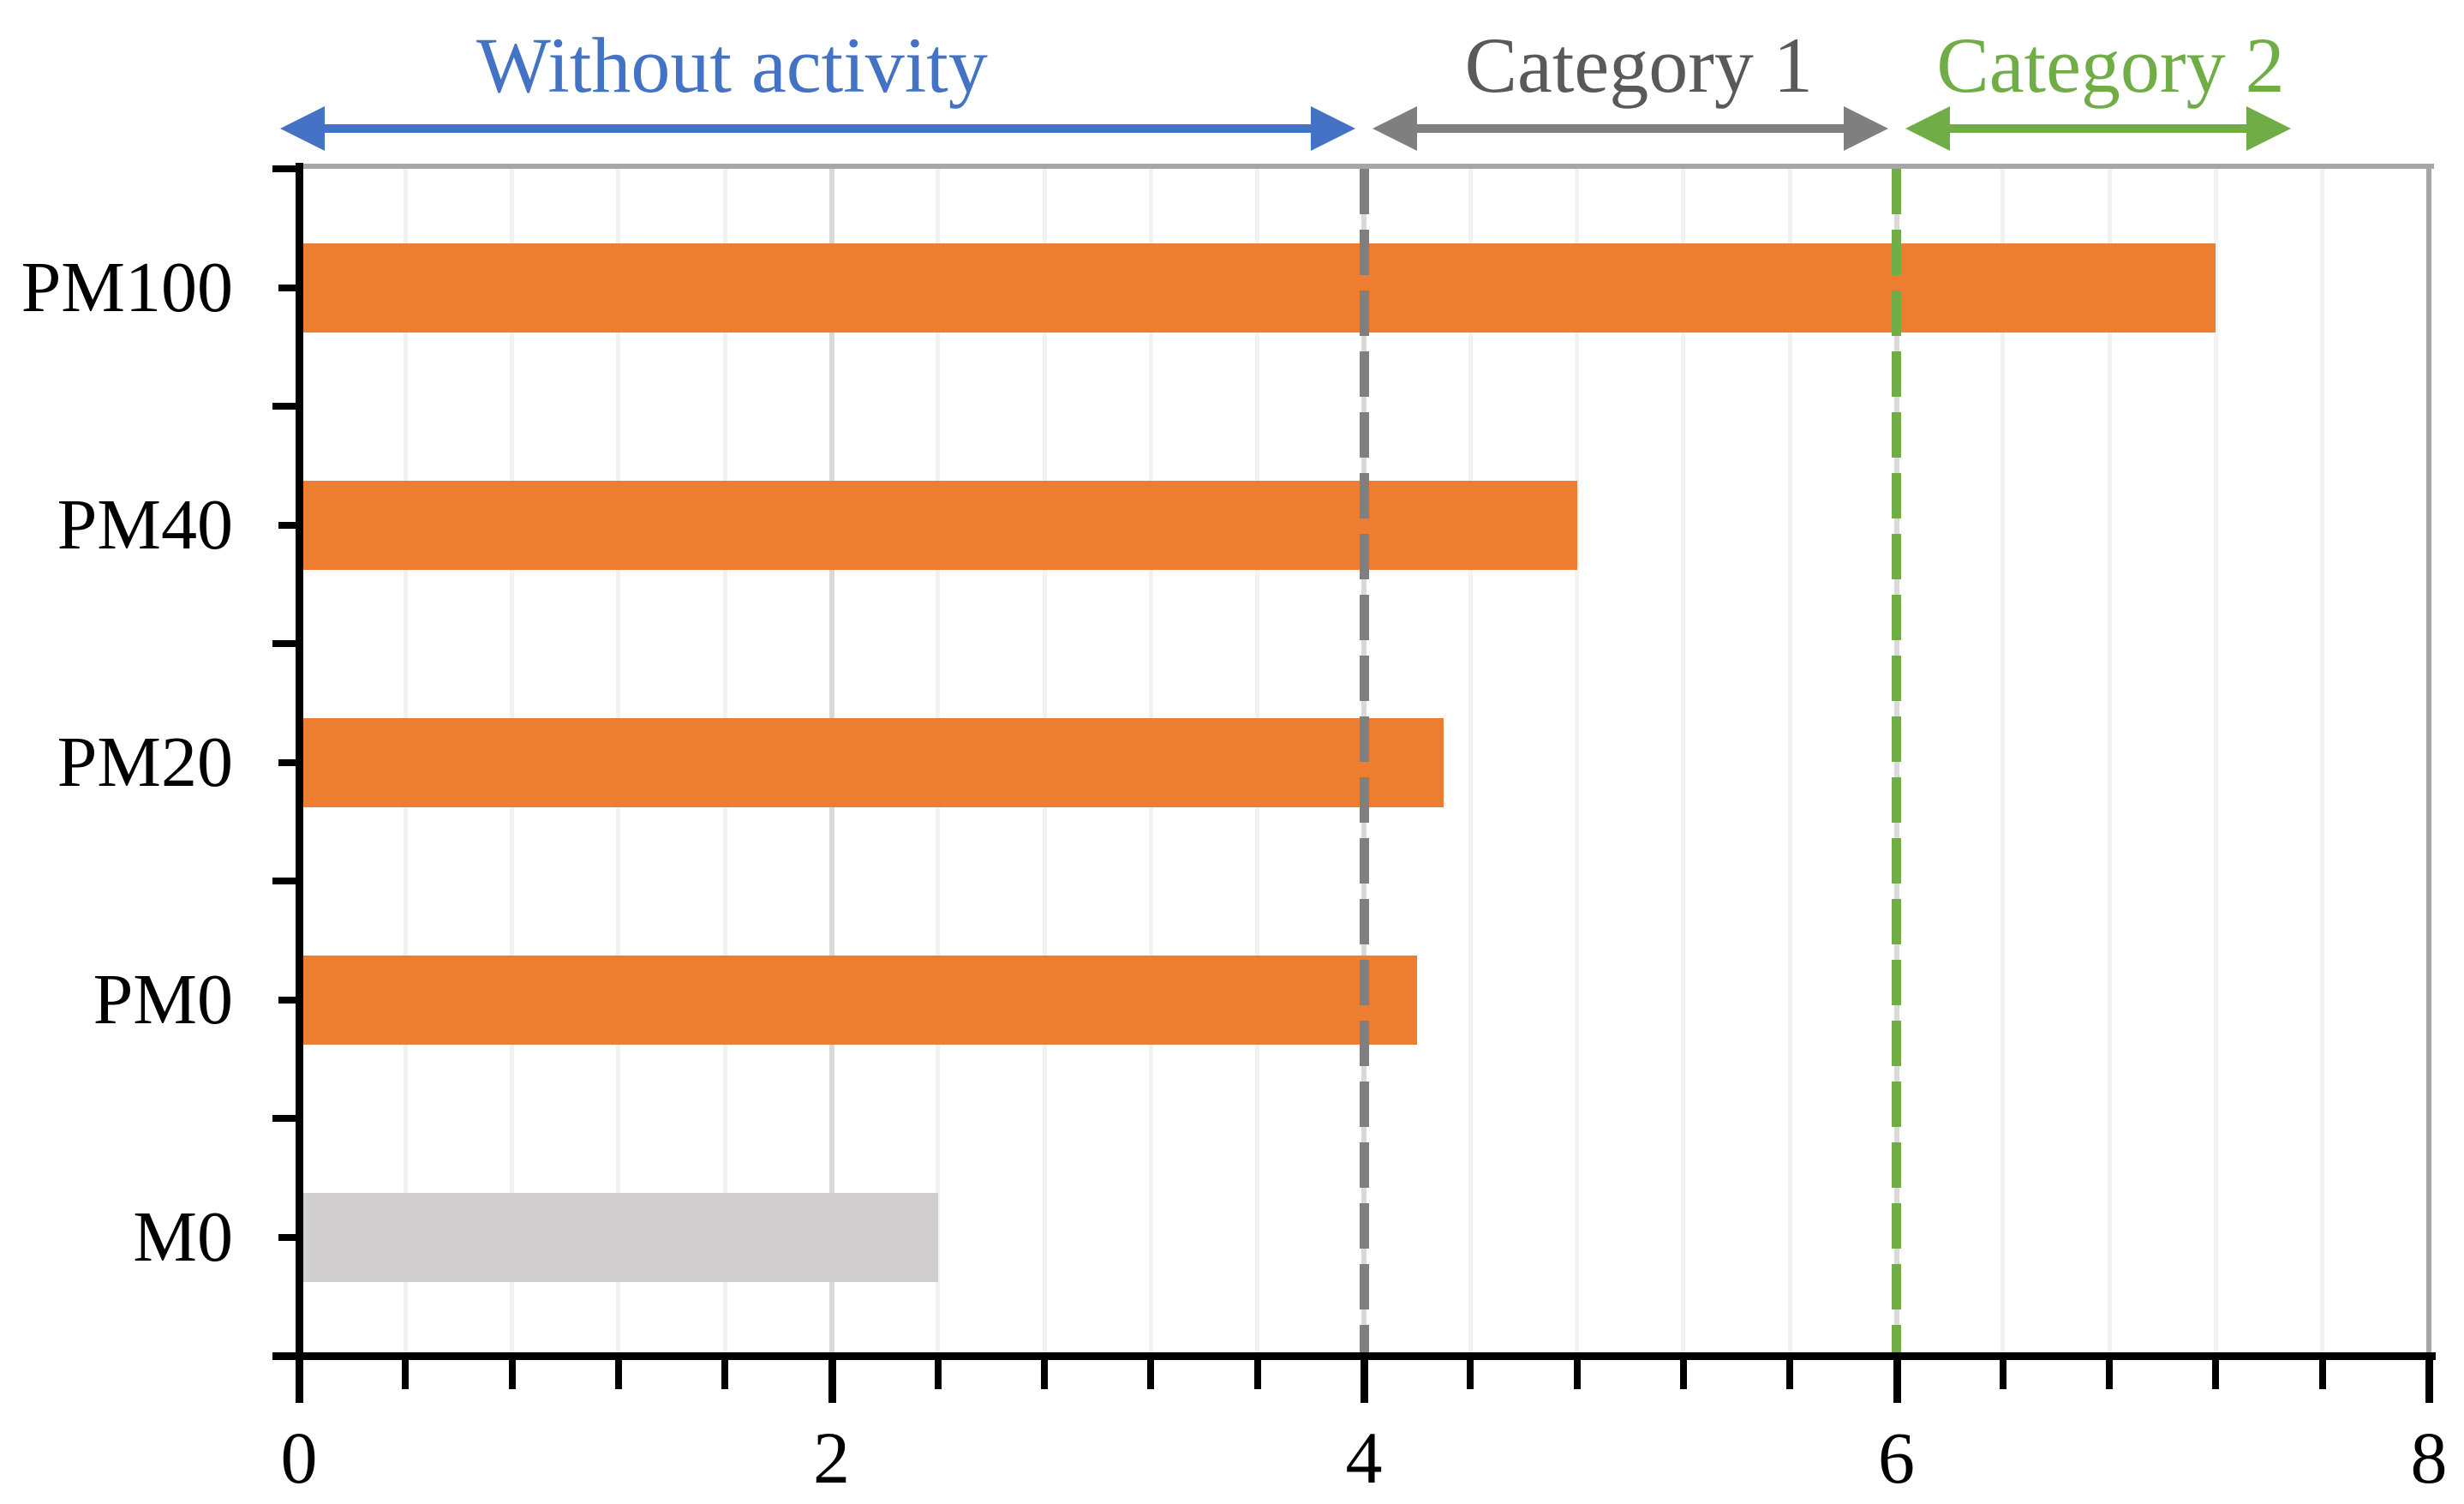 The width and height of the screenshot is (2464, 1504). I want to click on x-tick-label-8: 8, so click(2429, 1458).